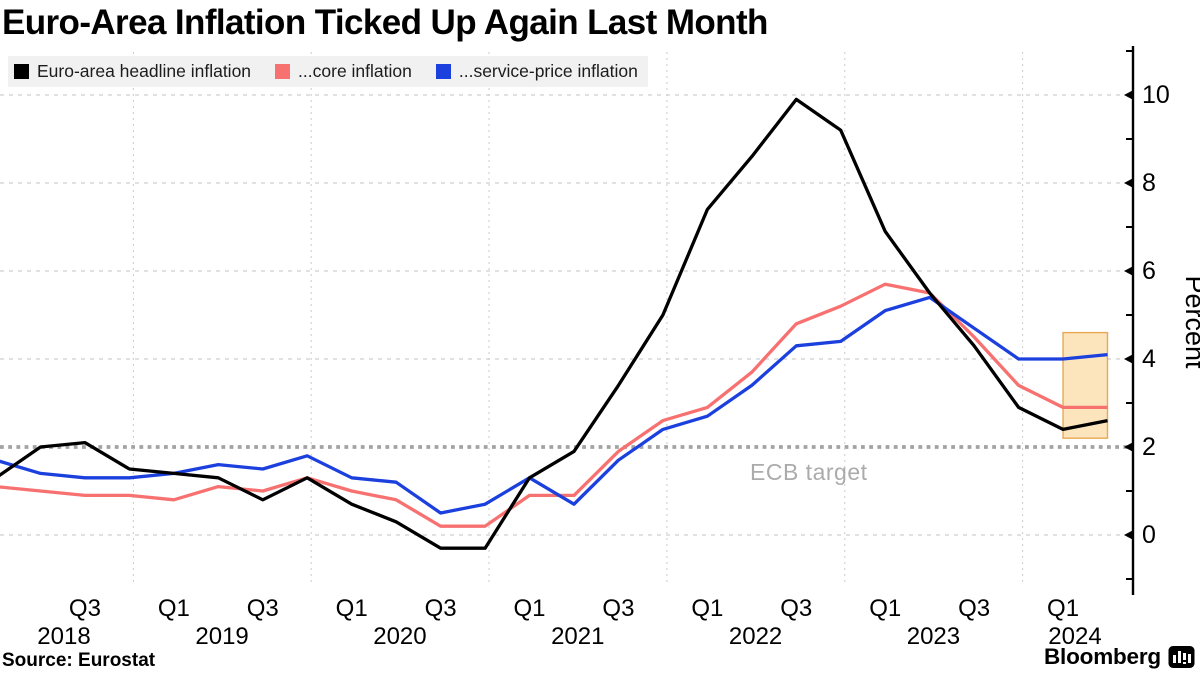  I want to click on y-tick-label-8: 8, so click(1149, 183).